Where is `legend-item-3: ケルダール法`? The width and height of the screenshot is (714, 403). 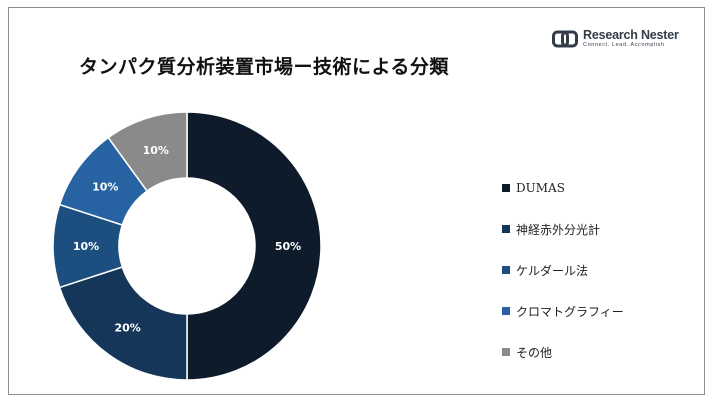 legend-item-3: ケルダール法 is located at coordinates (545, 270).